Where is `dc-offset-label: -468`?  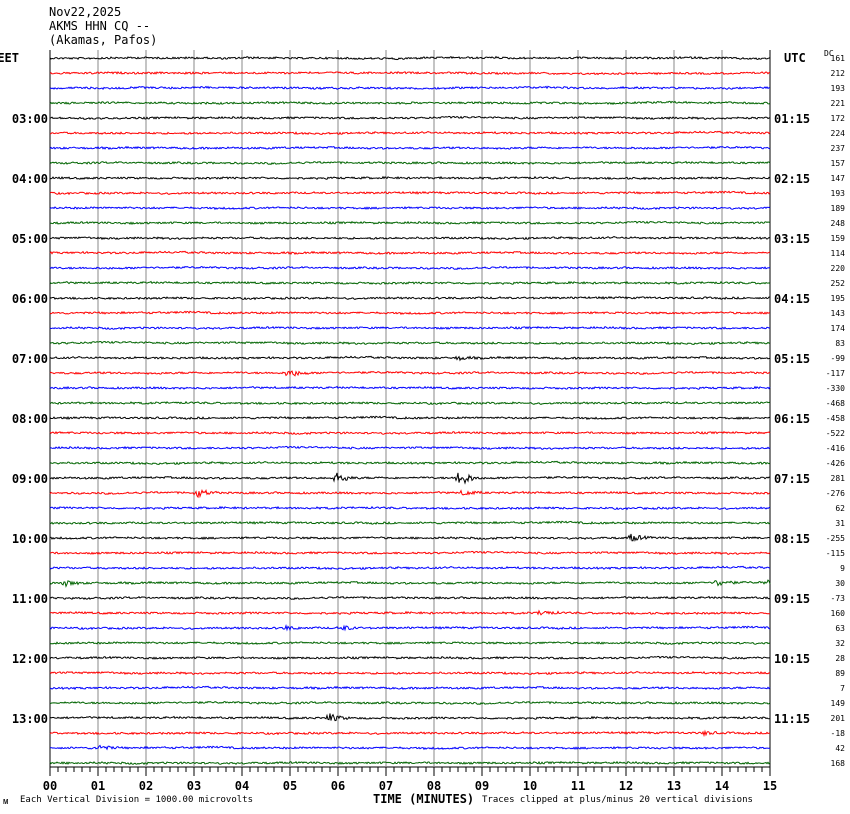
dc-offset-label: -468 is located at coordinates (835, 403).